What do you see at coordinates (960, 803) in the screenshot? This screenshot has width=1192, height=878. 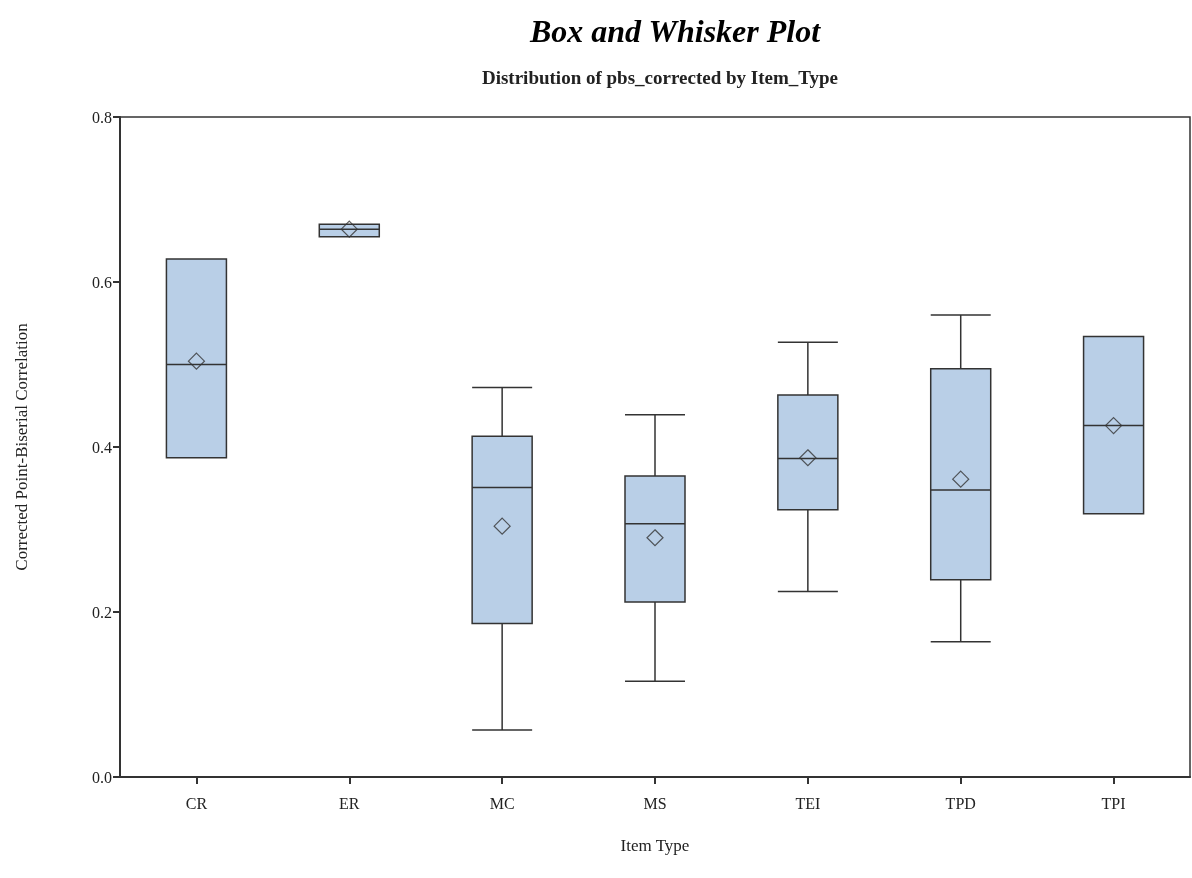 I see `x-tick-label: TPD` at bounding box center [960, 803].